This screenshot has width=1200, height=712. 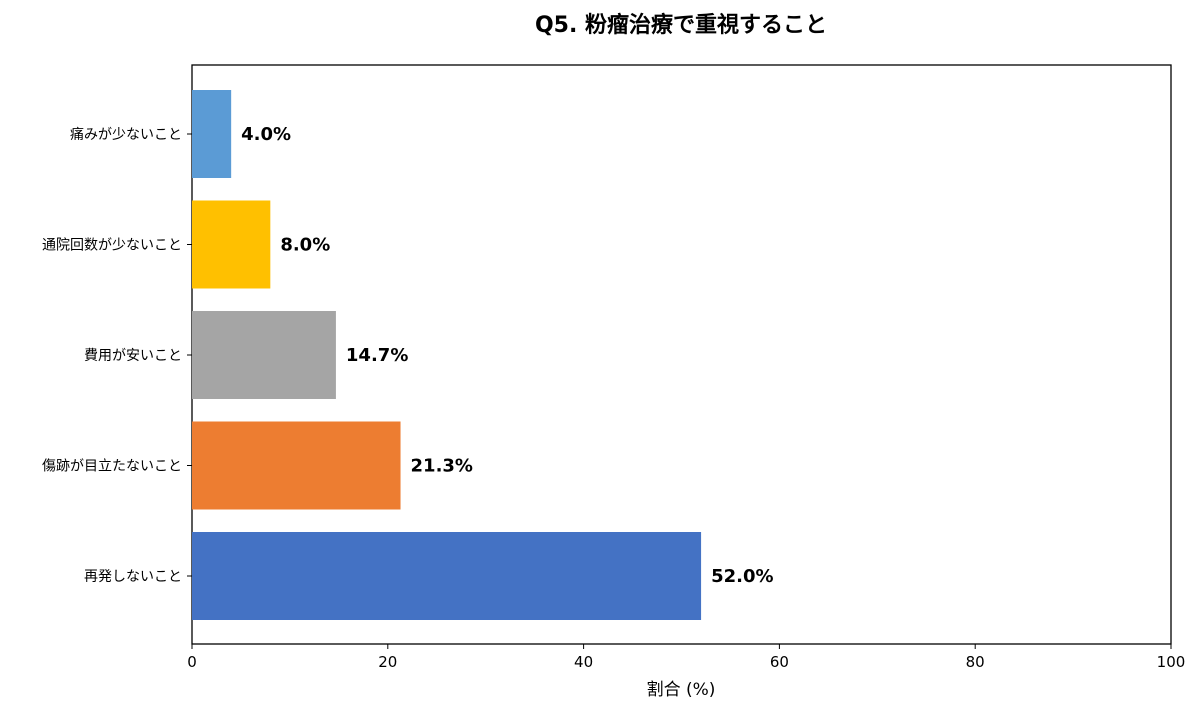 I want to click on x-axis-ticks: 0 20 40 60 80 100, so click(x=686, y=657).